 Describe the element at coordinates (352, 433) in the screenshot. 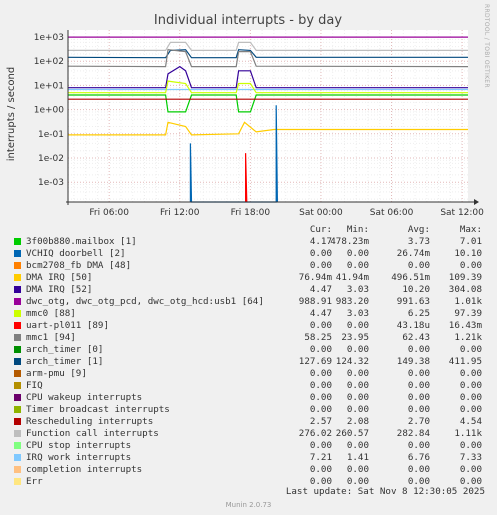

I see `legend-min: 260.57` at that location.